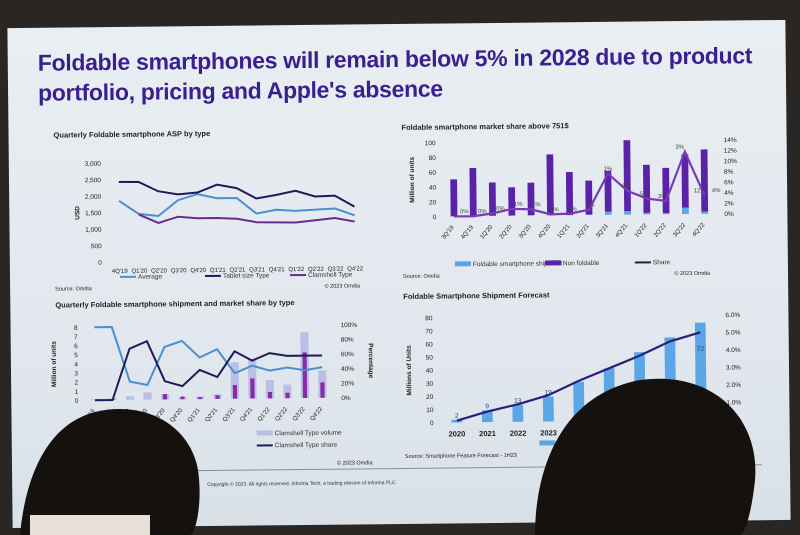 The image size is (800, 535). I want to click on legend-label: Clamshell Type, so click(330, 274).